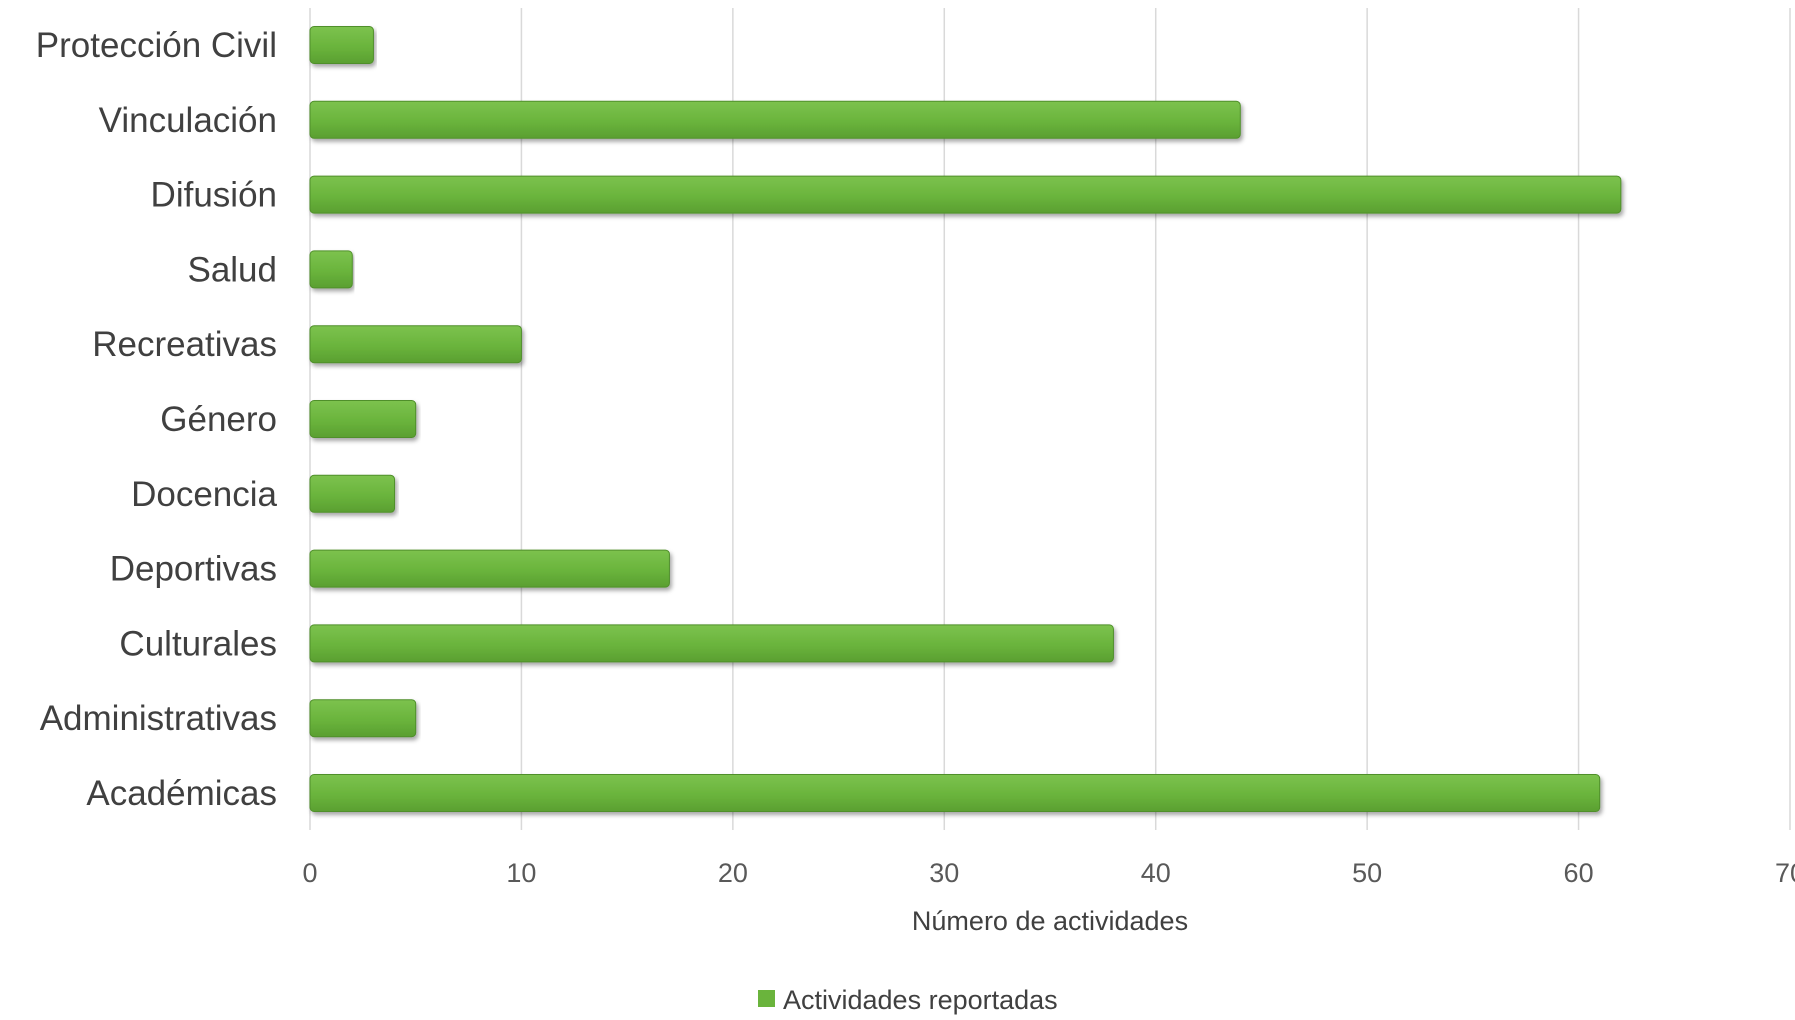 The height and width of the screenshot is (1020, 1795). Describe the element at coordinates (309, 873) in the screenshot. I see `x-tick-label: 0` at that location.